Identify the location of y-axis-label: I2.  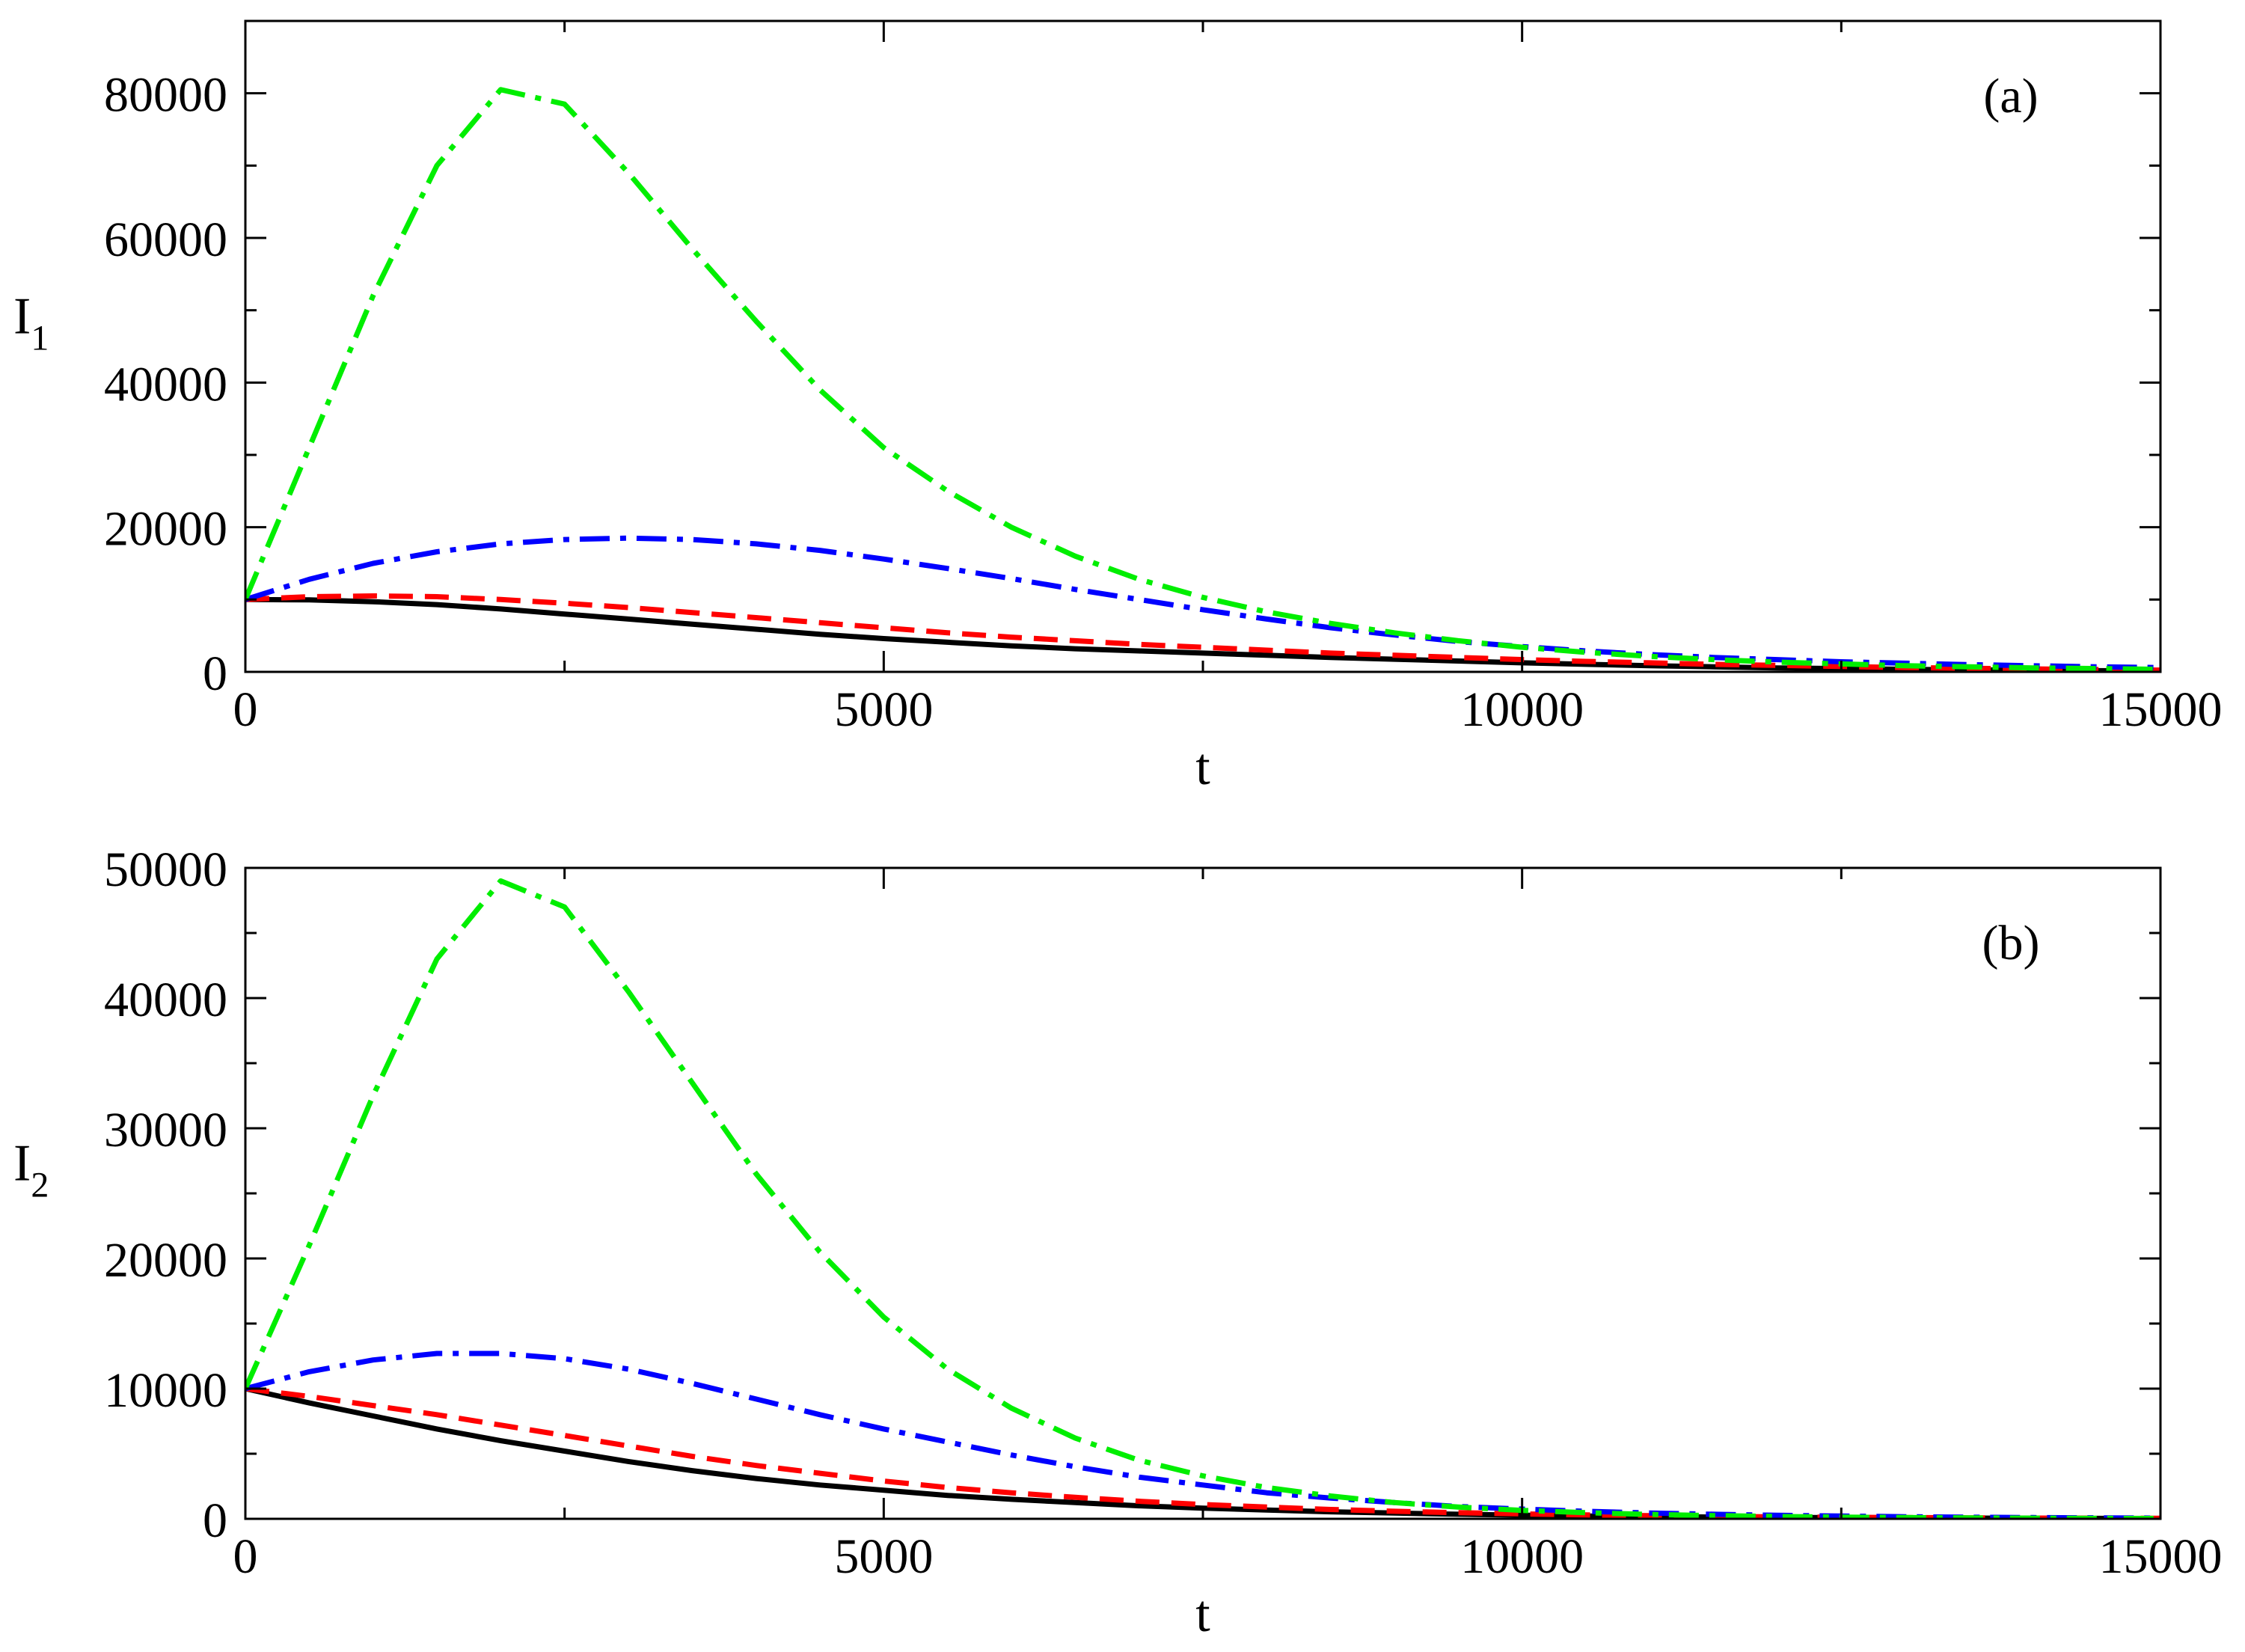
(31, 1170).